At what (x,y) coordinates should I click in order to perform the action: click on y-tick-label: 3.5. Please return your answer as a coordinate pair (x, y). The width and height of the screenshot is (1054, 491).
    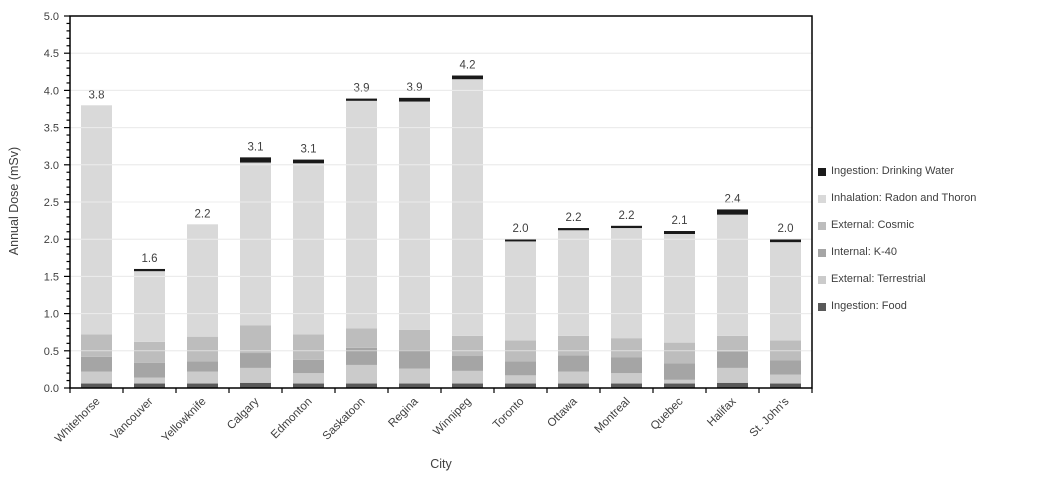
    Looking at the image, I should click on (51, 129).